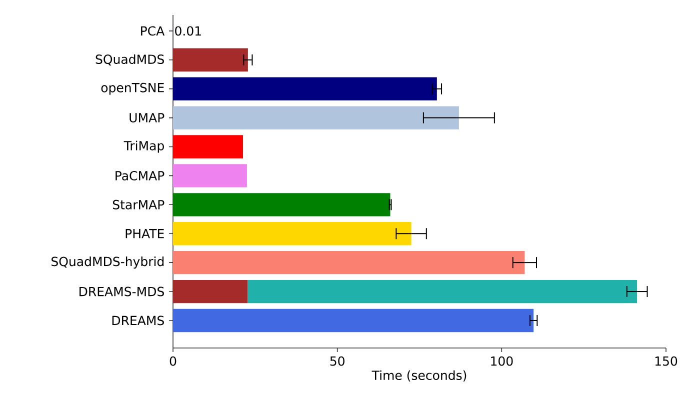 This screenshot has height=404, width=686. What do you see at coordinates (173, 361) in the screenshot?
I see `x-tick-label: 0` at bounding box center [173, 361].